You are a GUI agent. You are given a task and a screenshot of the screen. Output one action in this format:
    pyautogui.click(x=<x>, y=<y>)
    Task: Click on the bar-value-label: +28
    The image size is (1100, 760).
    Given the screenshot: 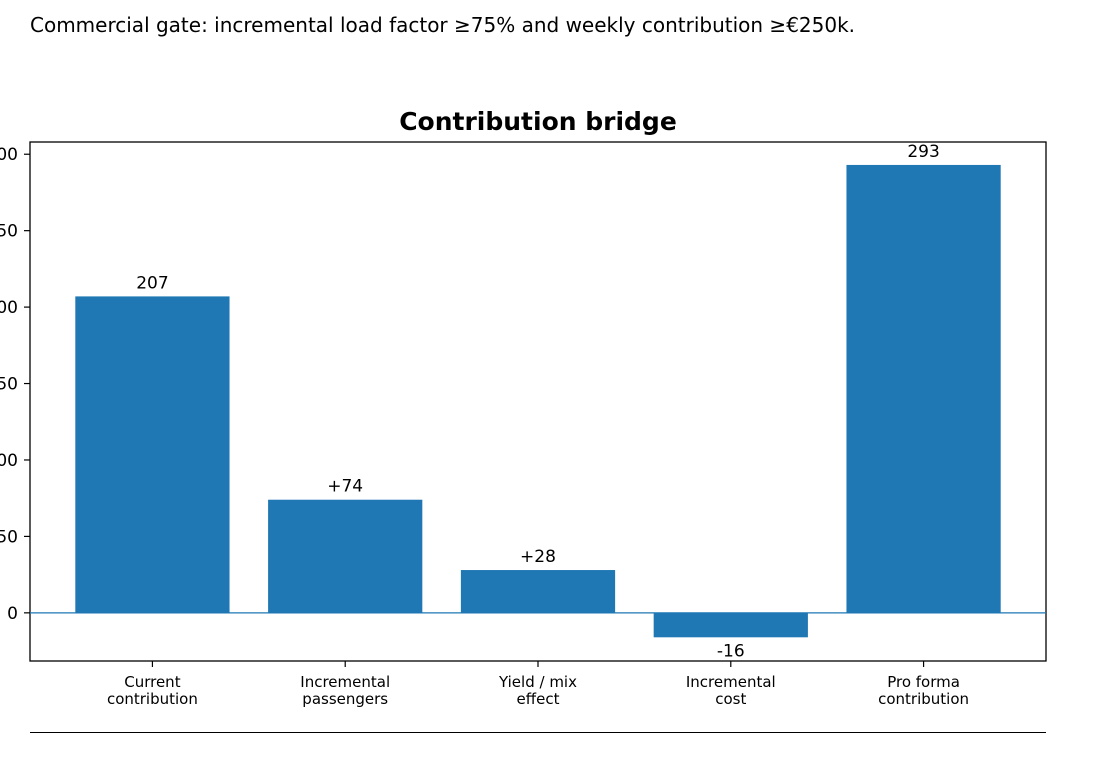 What is the action you would take?
    pyautogui.click(x=538, y=557)
    